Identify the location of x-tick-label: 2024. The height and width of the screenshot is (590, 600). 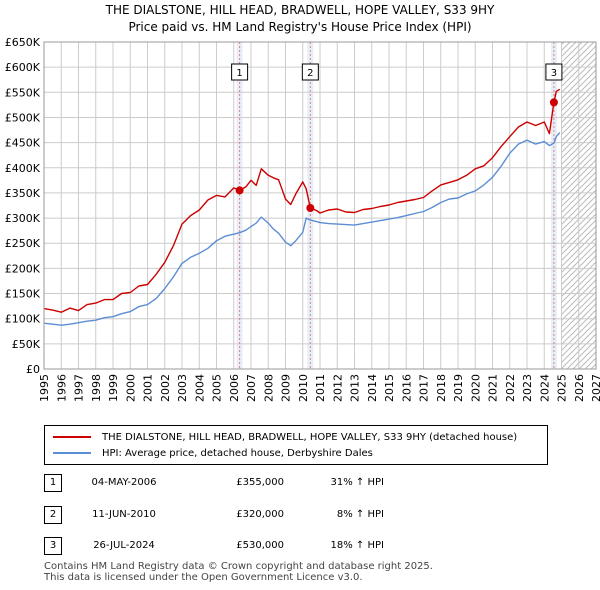
(544, 388).